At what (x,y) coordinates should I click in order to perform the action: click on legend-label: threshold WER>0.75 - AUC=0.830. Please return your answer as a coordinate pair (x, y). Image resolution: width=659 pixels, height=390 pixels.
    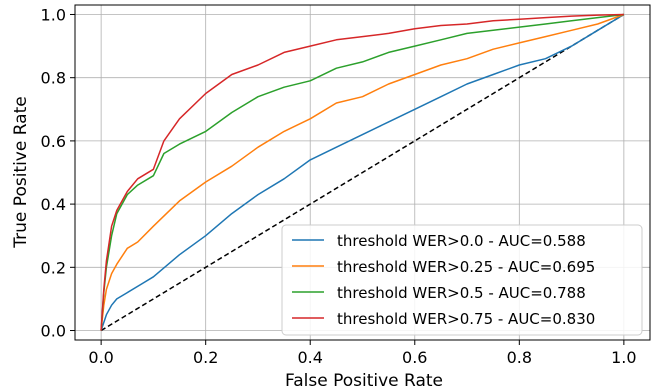
    Looking at the image, I should click on (466, 319).